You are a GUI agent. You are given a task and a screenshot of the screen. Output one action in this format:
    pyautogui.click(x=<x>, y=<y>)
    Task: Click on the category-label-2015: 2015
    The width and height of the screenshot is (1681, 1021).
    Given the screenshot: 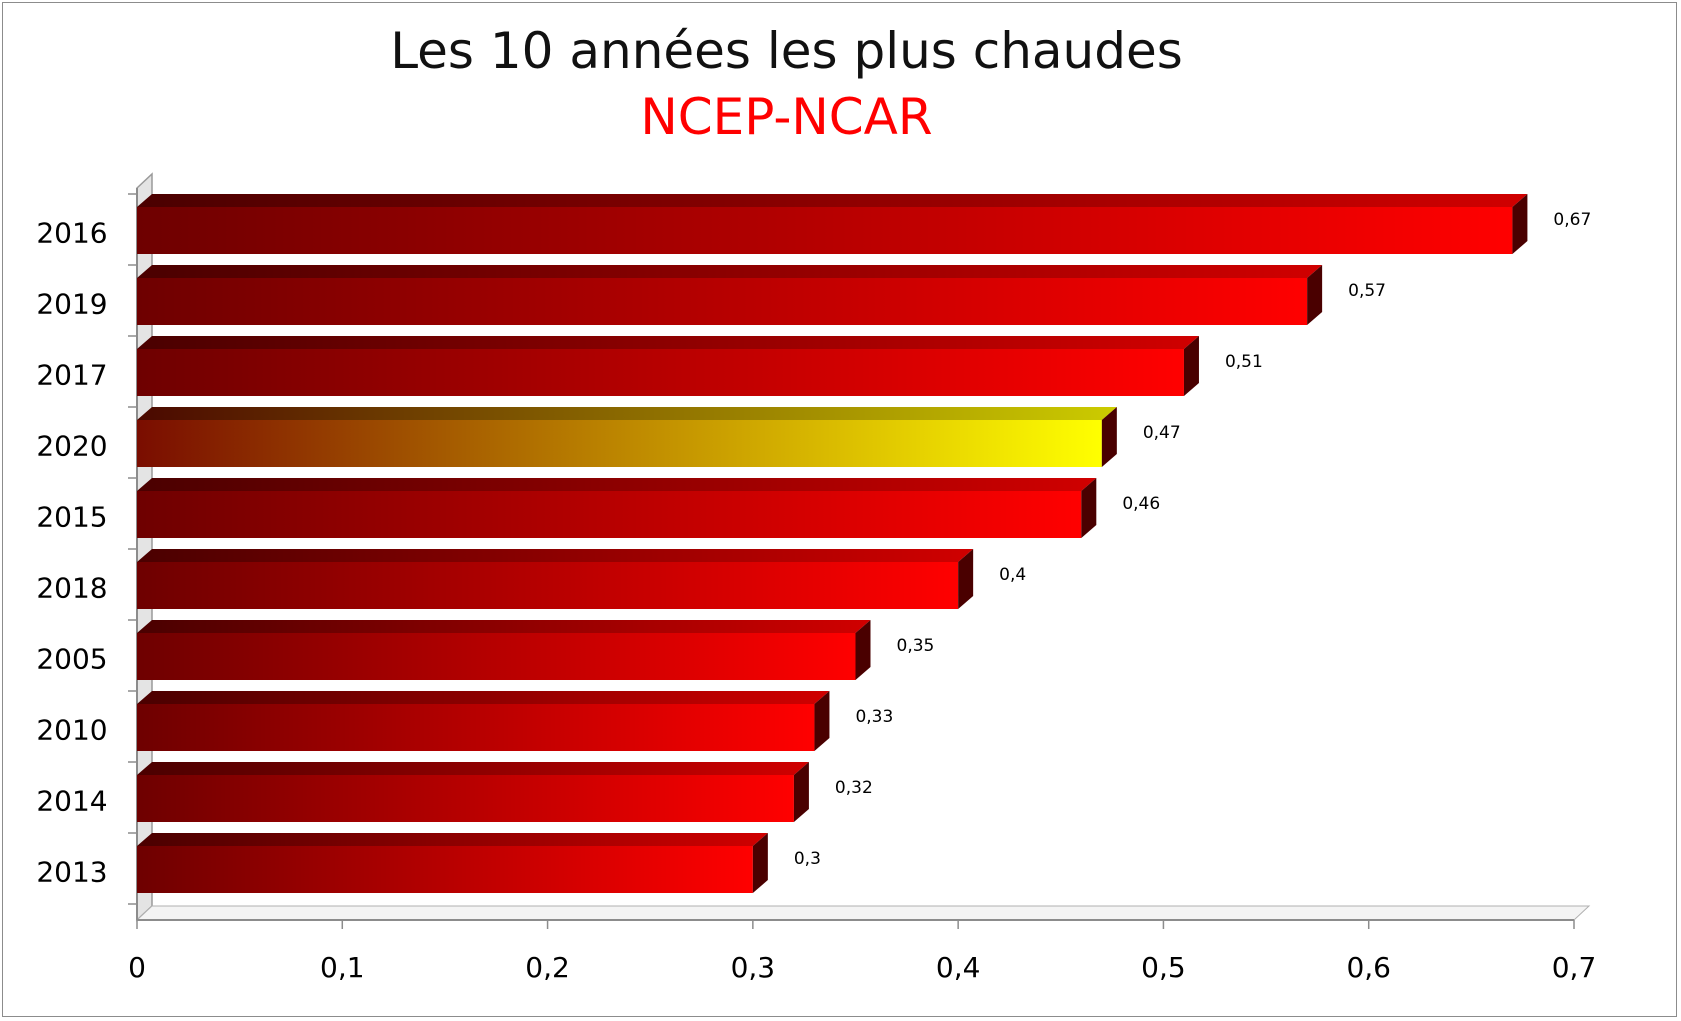 What is the action you would take?
    pyautogui.click(x=71, y=517)
    